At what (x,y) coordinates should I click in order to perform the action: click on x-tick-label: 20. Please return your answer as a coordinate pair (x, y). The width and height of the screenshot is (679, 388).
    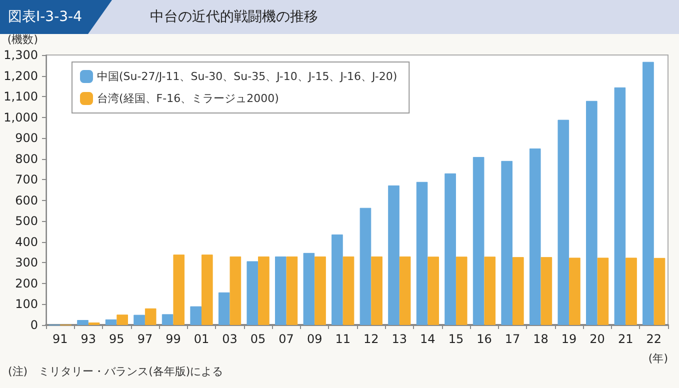
    Looking at the image, I should click on (597, 339).